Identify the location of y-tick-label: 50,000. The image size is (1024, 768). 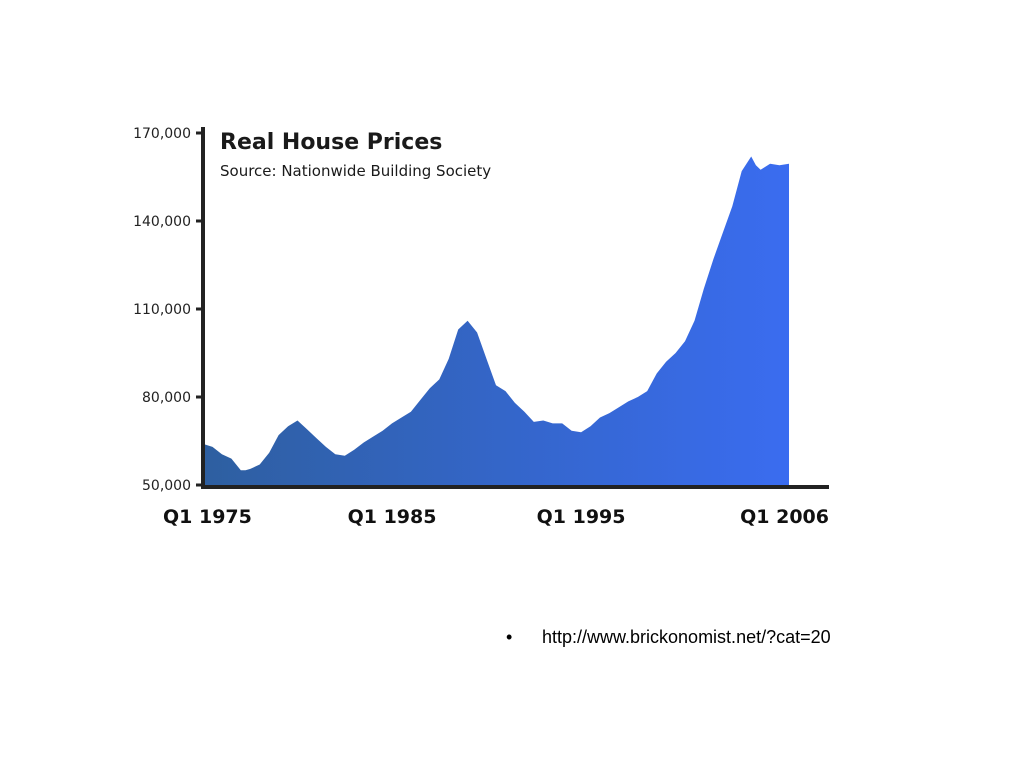
(166, 486).